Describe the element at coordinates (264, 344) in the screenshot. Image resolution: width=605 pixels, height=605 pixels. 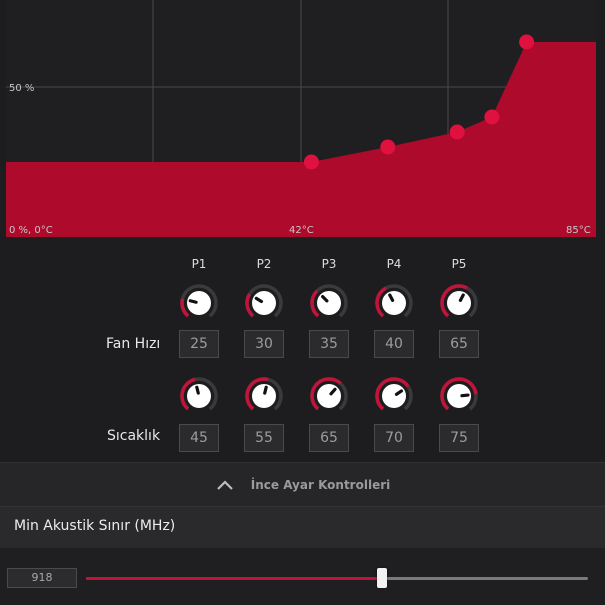
I see `fan-speed-value-p2: 30` at that location.